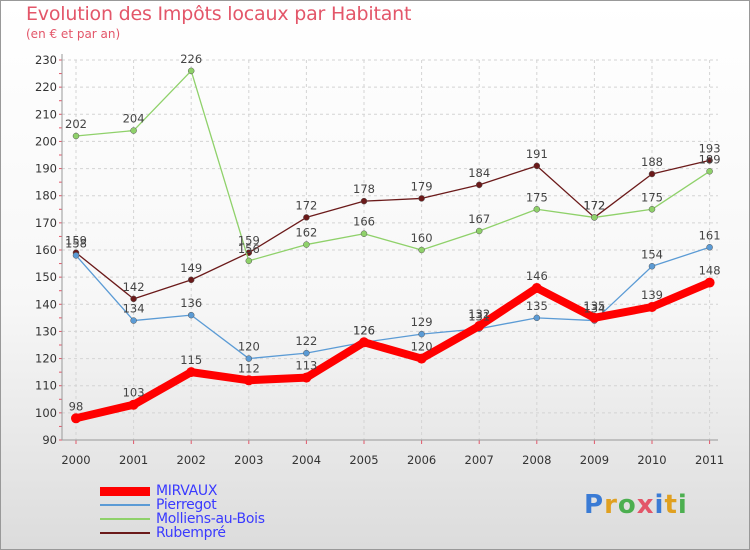 The width and height of the screenshot is (750, 550). Describe the element at coordinates (671, 505) in the screenshot. I see `logo-letter: t` at that location.